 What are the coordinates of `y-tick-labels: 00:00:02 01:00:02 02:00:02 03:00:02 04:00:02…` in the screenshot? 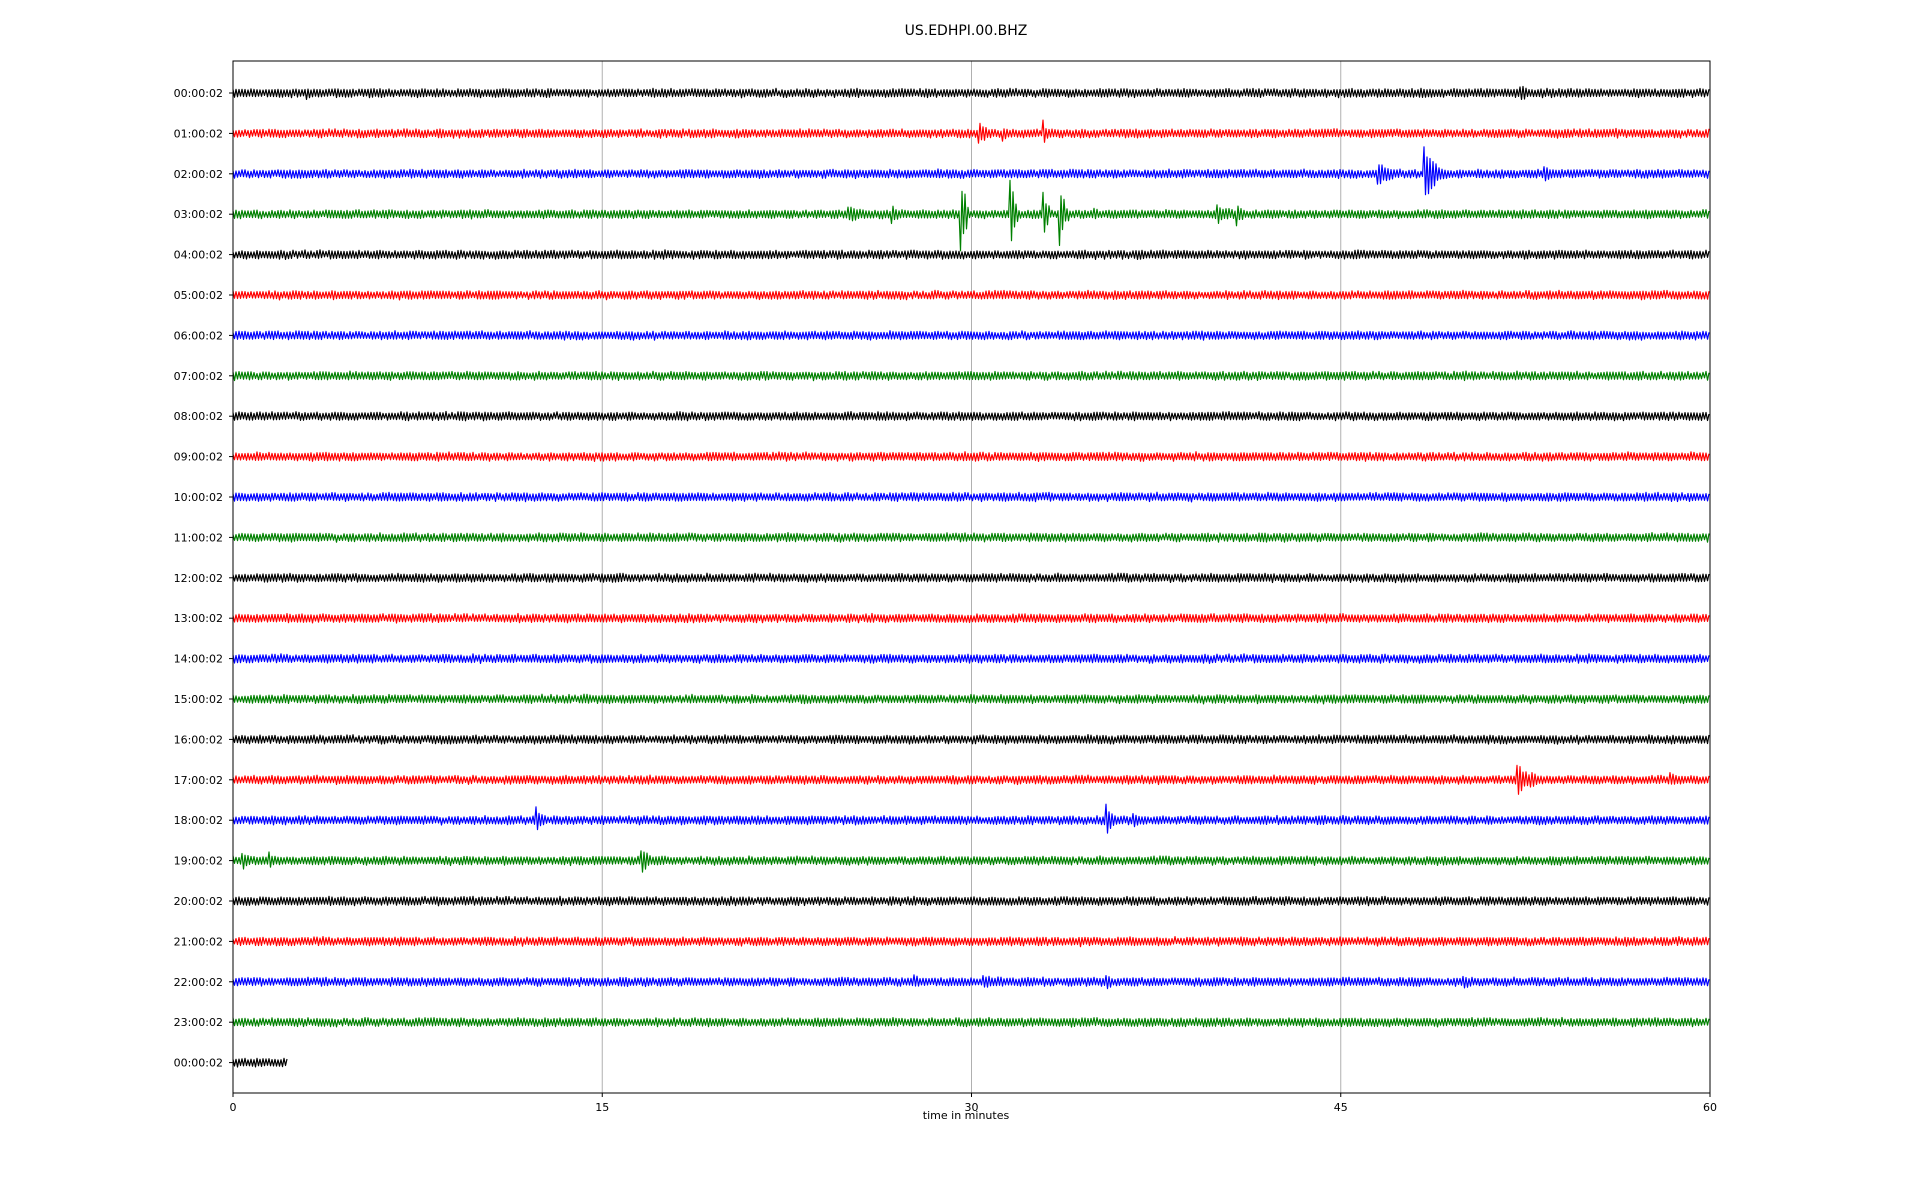 It's located at (203, 578).